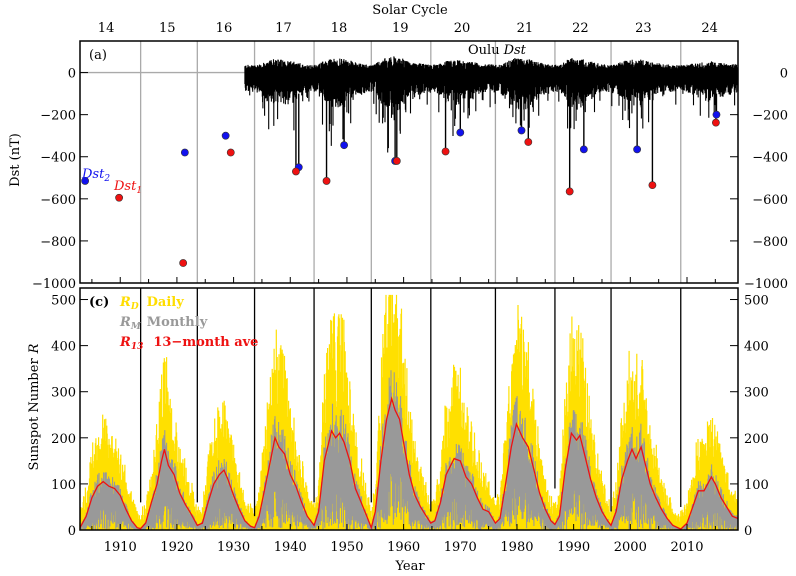 The image size is (796, 576). I want to click on x-axis-title: Year, so click(409, 566).